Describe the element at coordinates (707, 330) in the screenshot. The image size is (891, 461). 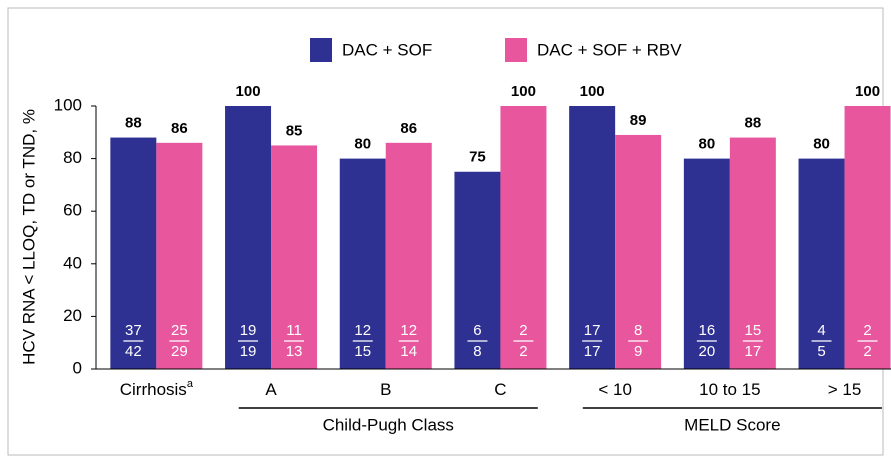
I see `fraction-numerator: 16` at that location.